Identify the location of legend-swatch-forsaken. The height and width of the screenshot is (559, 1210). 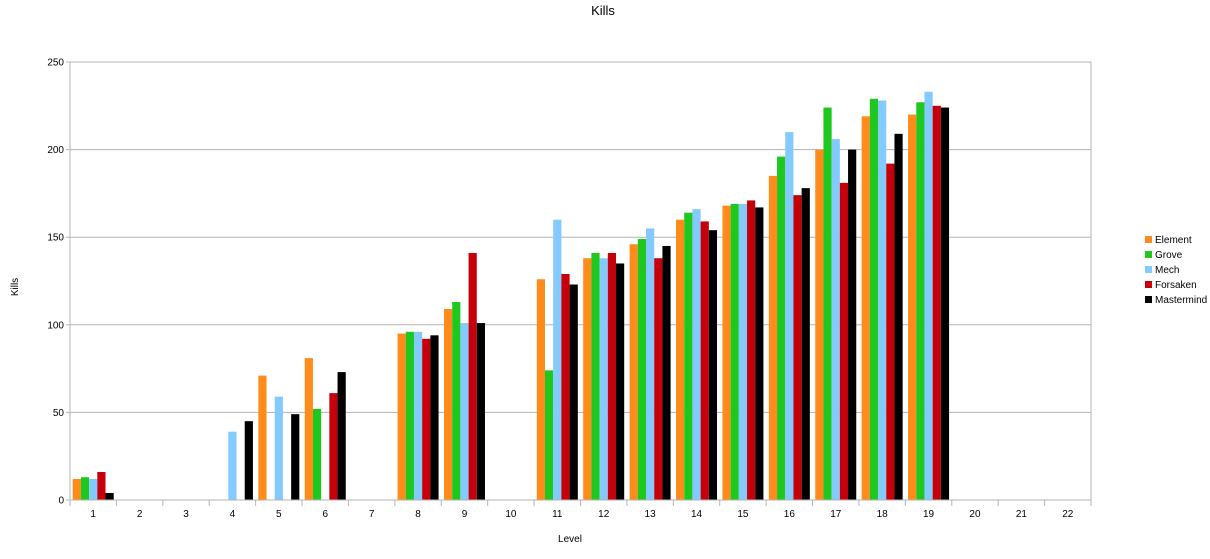
(1148, 284).